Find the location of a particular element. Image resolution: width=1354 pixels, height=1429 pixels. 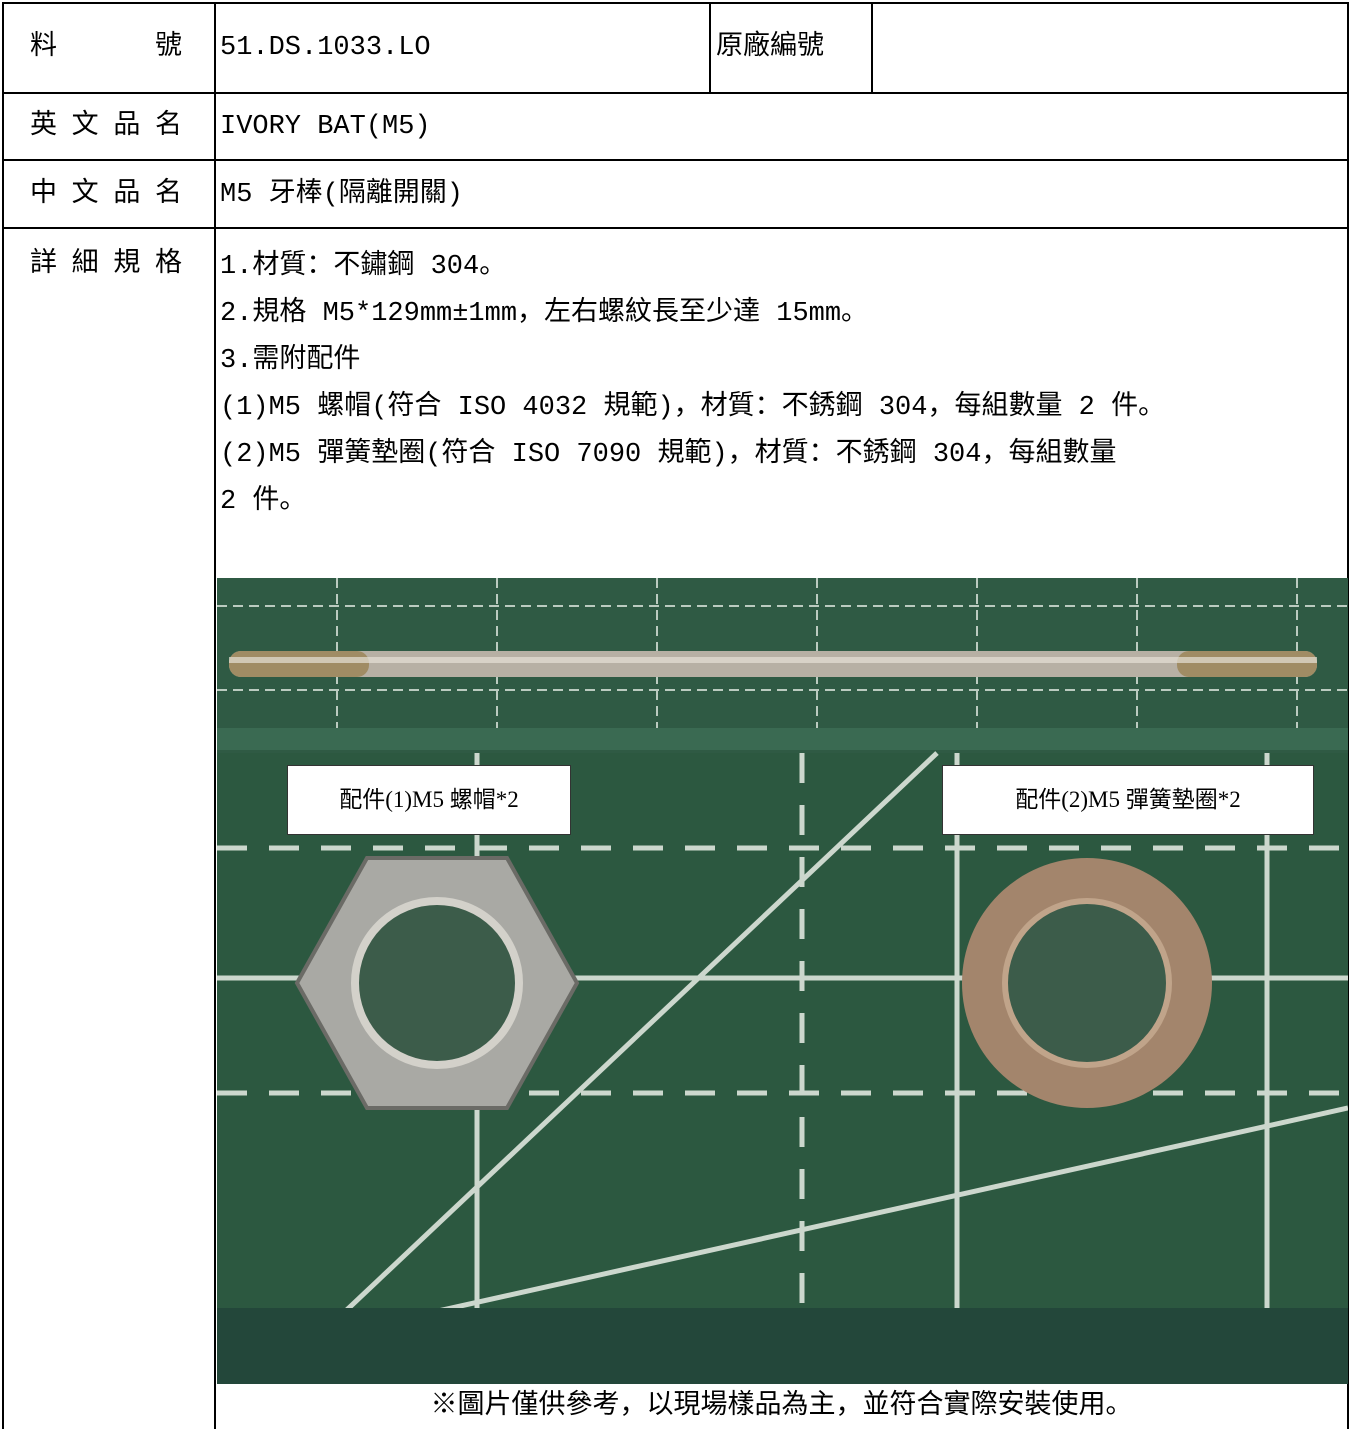

label: 原廠編號 is located at coordinates (770, 48).